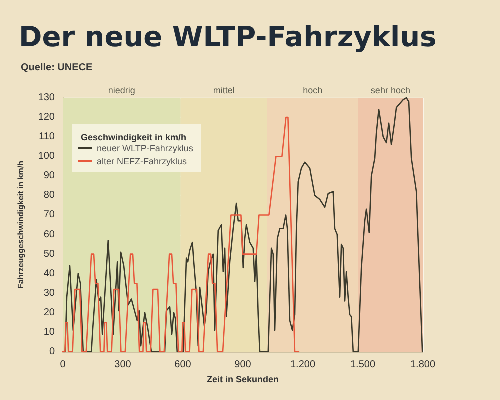  What do you see at coordinates (57, 68) in the screenshot?
I see `source-note: Quelle: UNECE` at bounding box center [57, 68].